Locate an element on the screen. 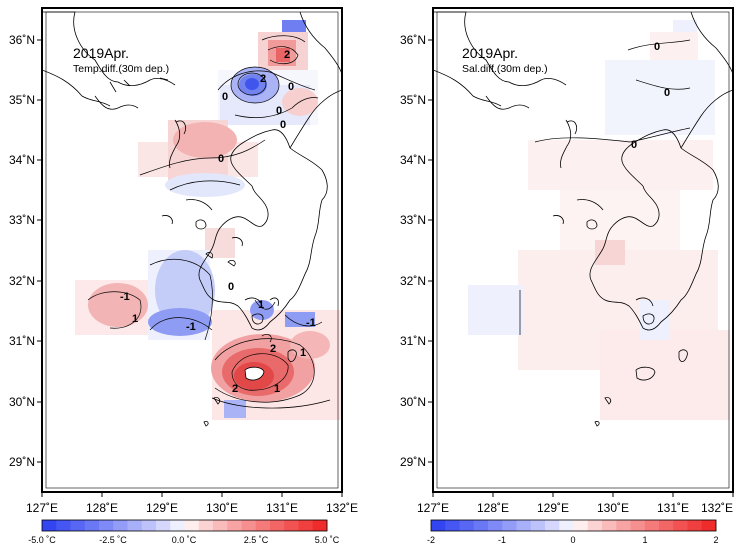  colorbar-label: -2.5 ˚C is located at coordinates (113, 540).